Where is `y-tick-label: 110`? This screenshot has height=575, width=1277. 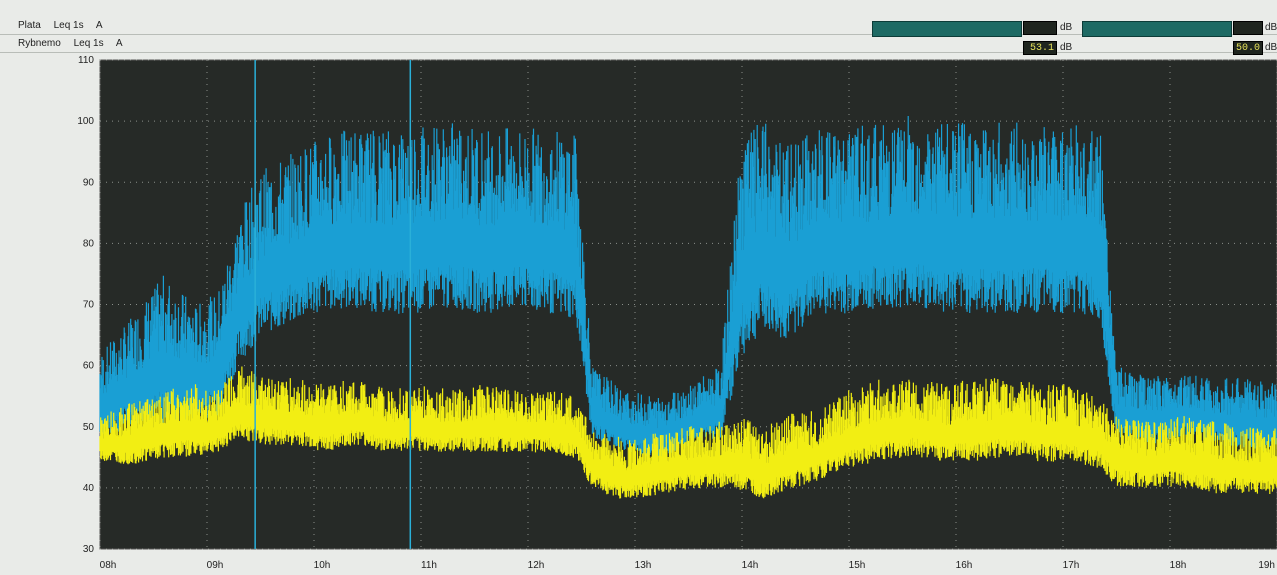
y-tick-label: 110 is located at coordinates (86, 60).